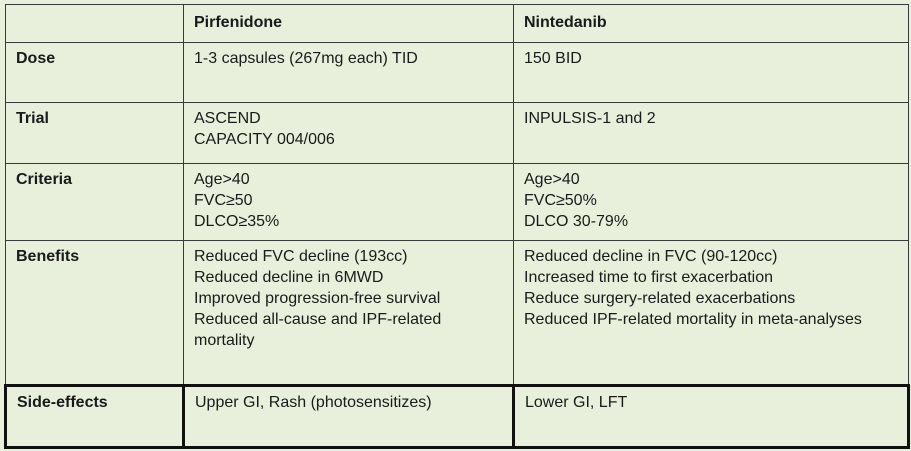  What do you see at coordinates (711, 23) in the screenshot?
I see `header-nintedanib: Nintedanib` at bounding box center [711, 23].